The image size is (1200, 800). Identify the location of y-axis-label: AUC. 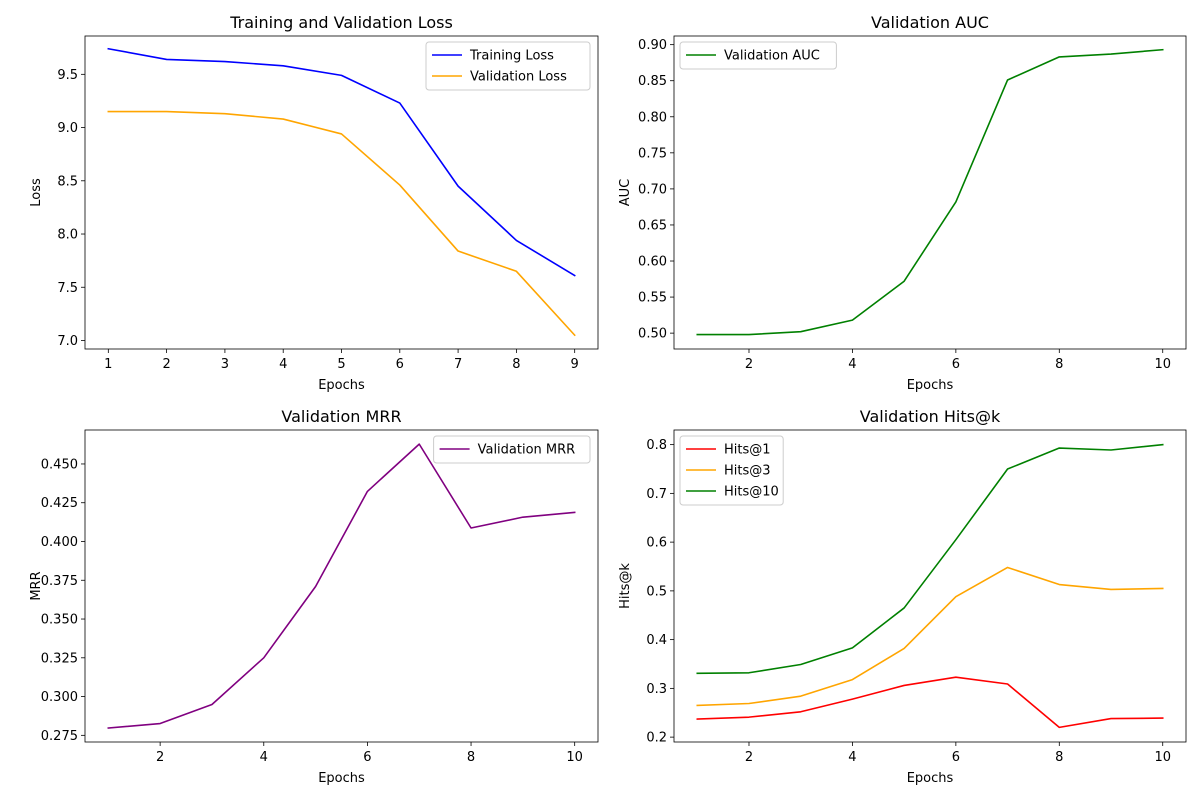
(625, 193).